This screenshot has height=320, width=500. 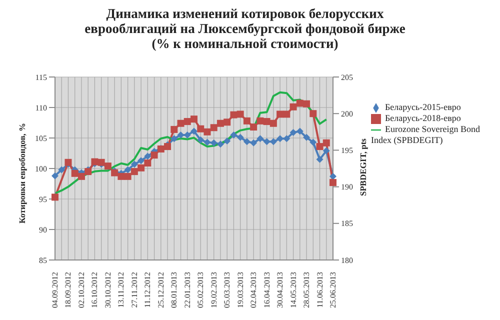 I want to click on y-tick-label: 115, so click(x=41, y=77).